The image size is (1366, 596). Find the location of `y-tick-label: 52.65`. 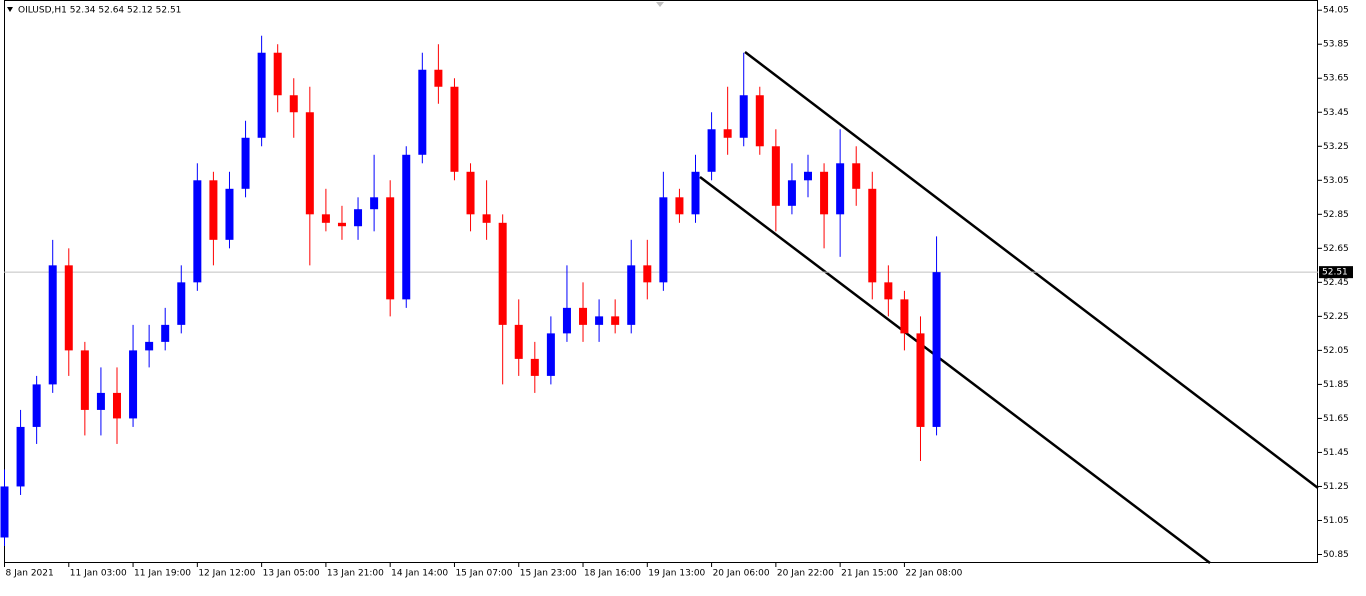

y-tick-label: 52.65 is located at coordinates (1336, 249).